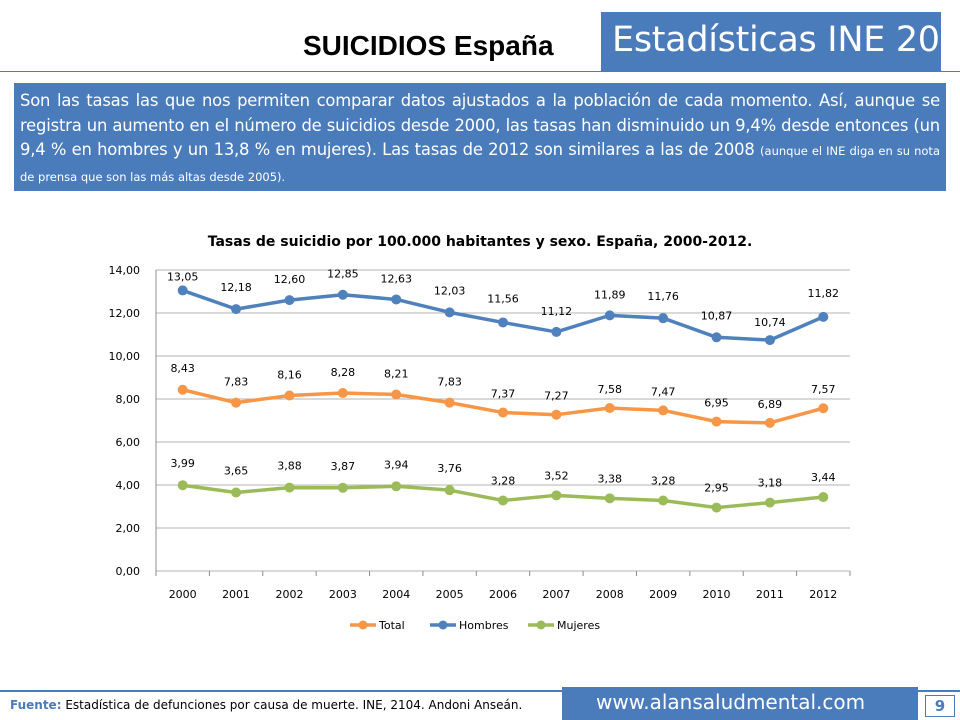 This screenshot has height=720, width=960. Describe the element at coordinates (289, 375) in the screenshot. I see `data-label-total: 8,16` at that location.